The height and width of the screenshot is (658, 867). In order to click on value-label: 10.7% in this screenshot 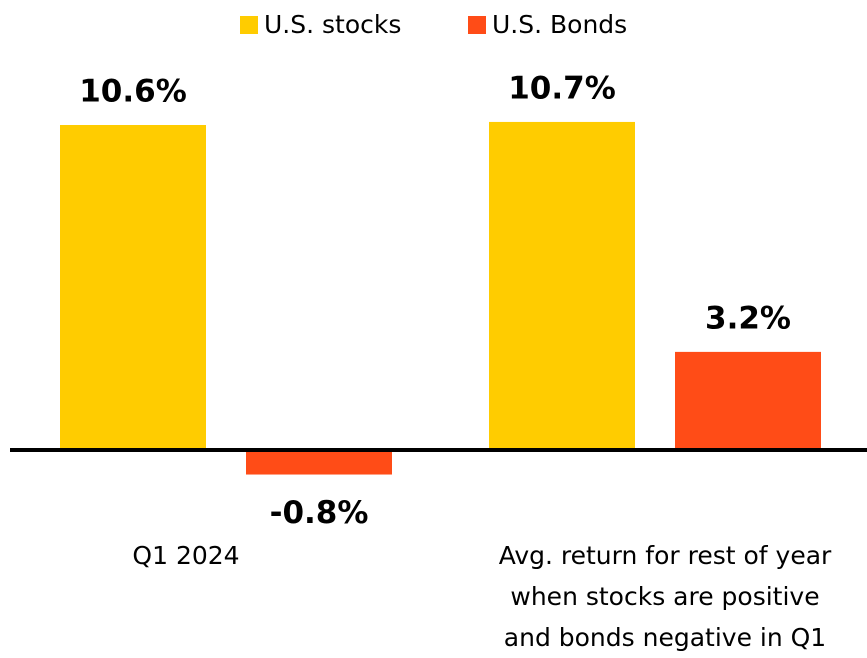, I will do `click(562, 88)`.